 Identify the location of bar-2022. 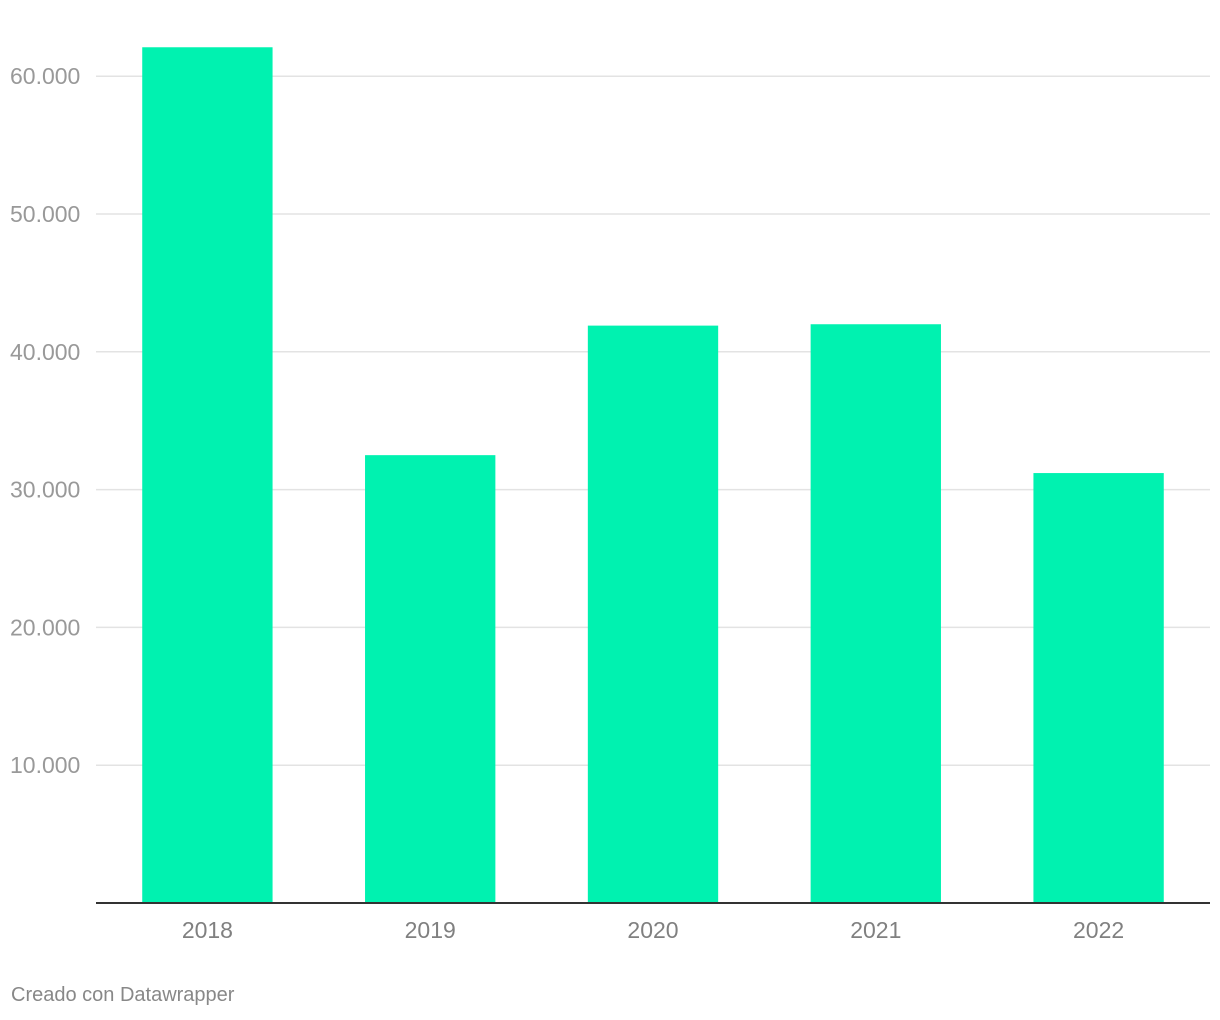
(1098, 688).